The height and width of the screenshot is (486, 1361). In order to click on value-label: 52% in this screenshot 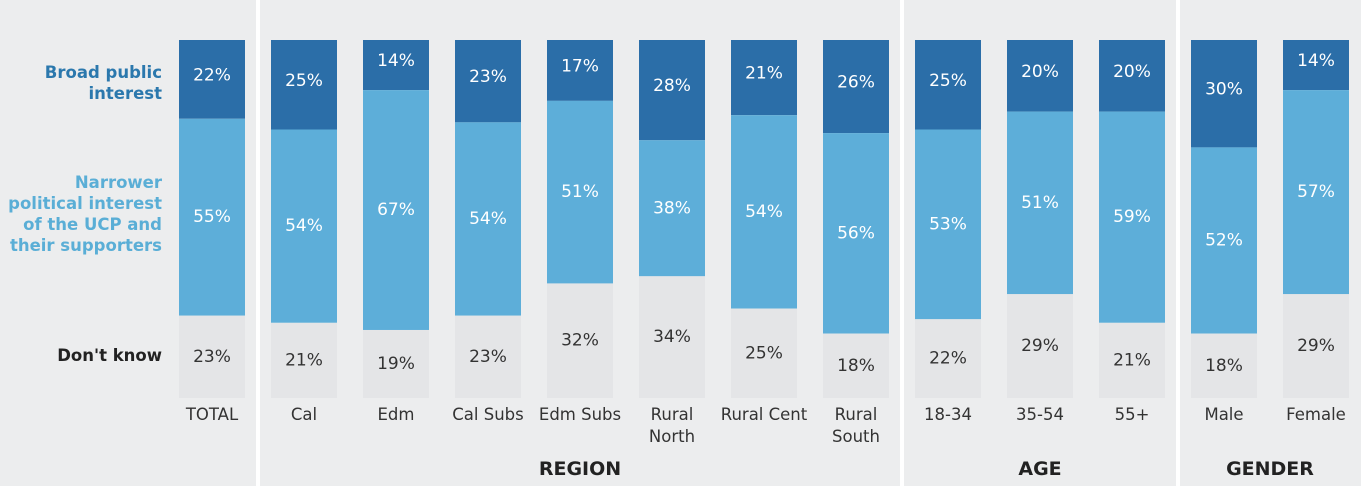, I will do `click(1224, 240)`.